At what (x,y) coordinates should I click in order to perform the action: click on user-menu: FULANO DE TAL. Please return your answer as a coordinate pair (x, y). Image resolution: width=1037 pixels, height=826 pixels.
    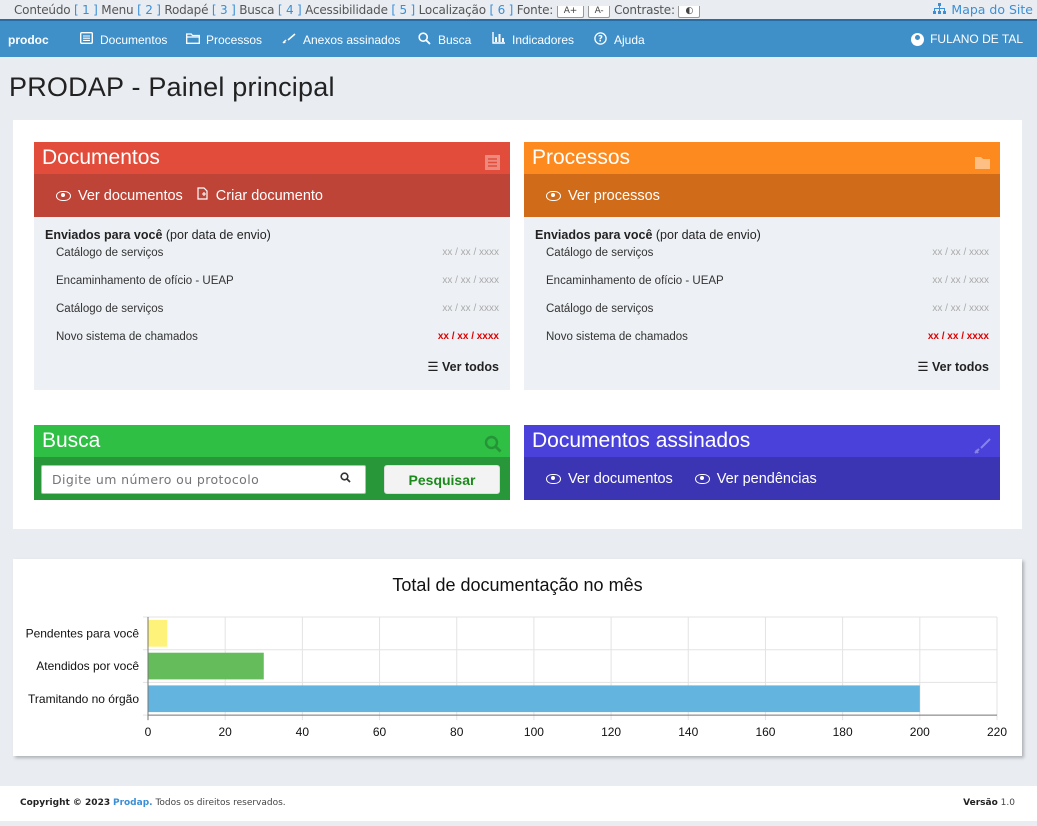
    Looking at the image, I should click on (967, 39).